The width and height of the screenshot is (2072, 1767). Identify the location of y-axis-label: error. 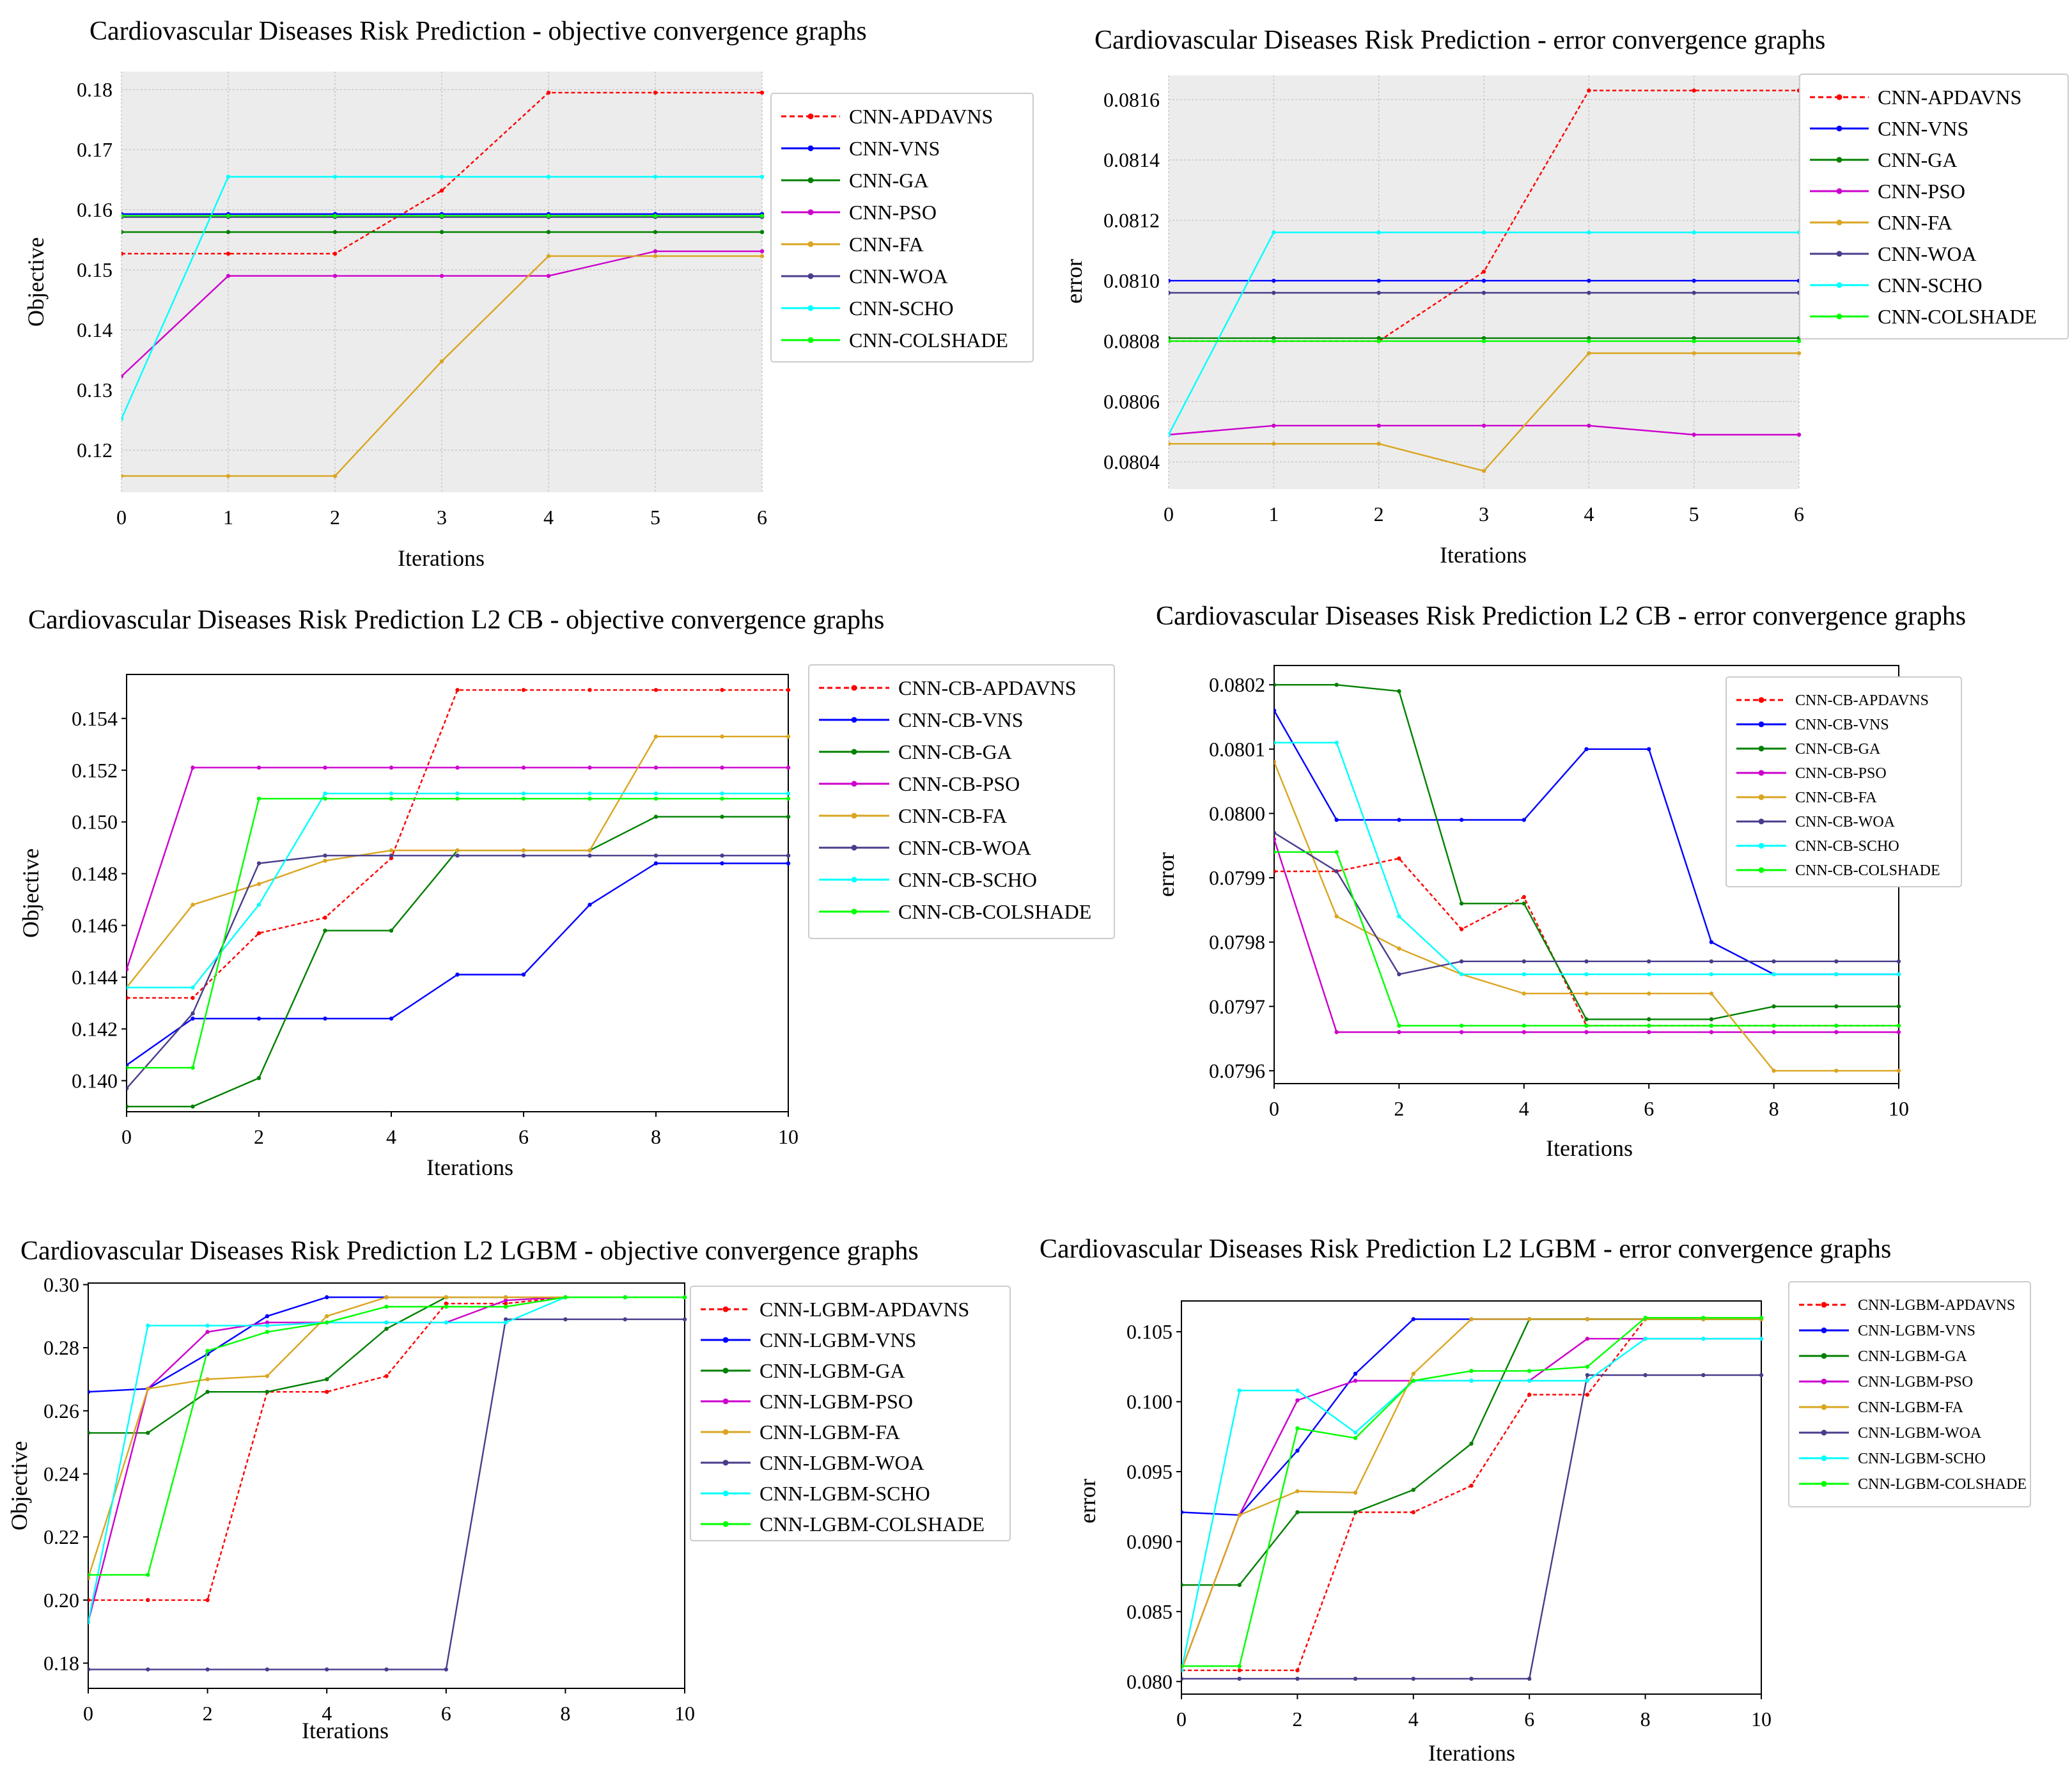
(1074, 282).